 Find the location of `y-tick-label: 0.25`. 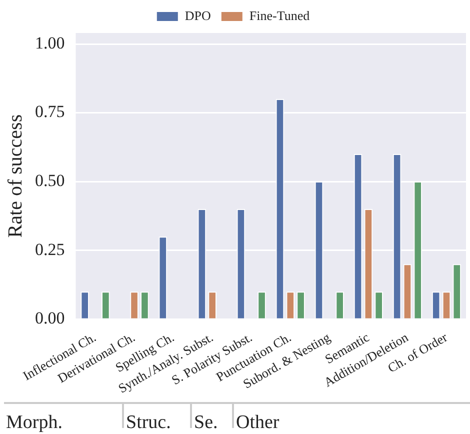

y-tick-label: 0.25 is located at coordinates (50, 249).